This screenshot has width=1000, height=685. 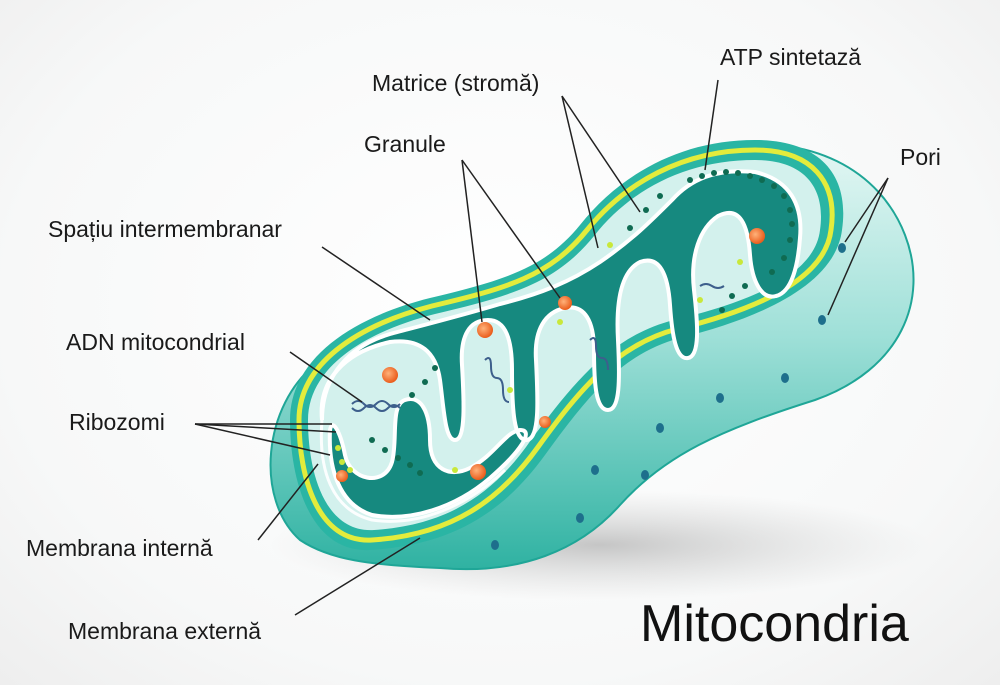 What do you see at coordinates (920, 157) in the screenshot?
I see `label-pores: Pori` at bounding box center [920, 157].